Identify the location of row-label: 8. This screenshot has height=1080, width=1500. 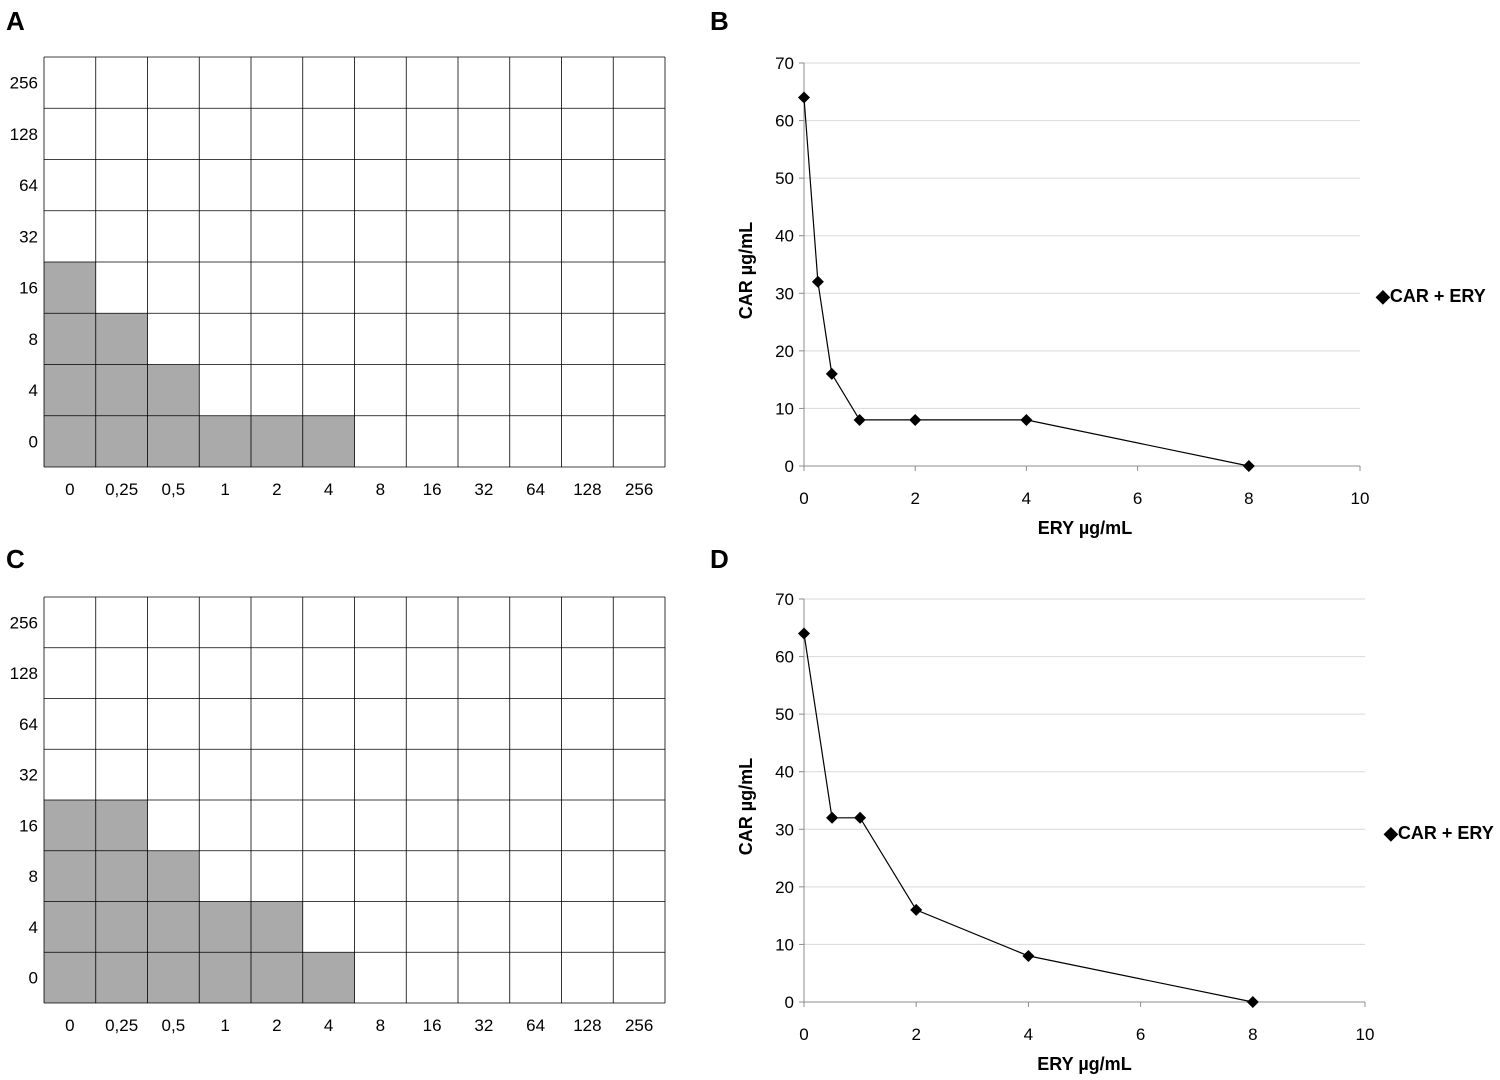
(33, 876).